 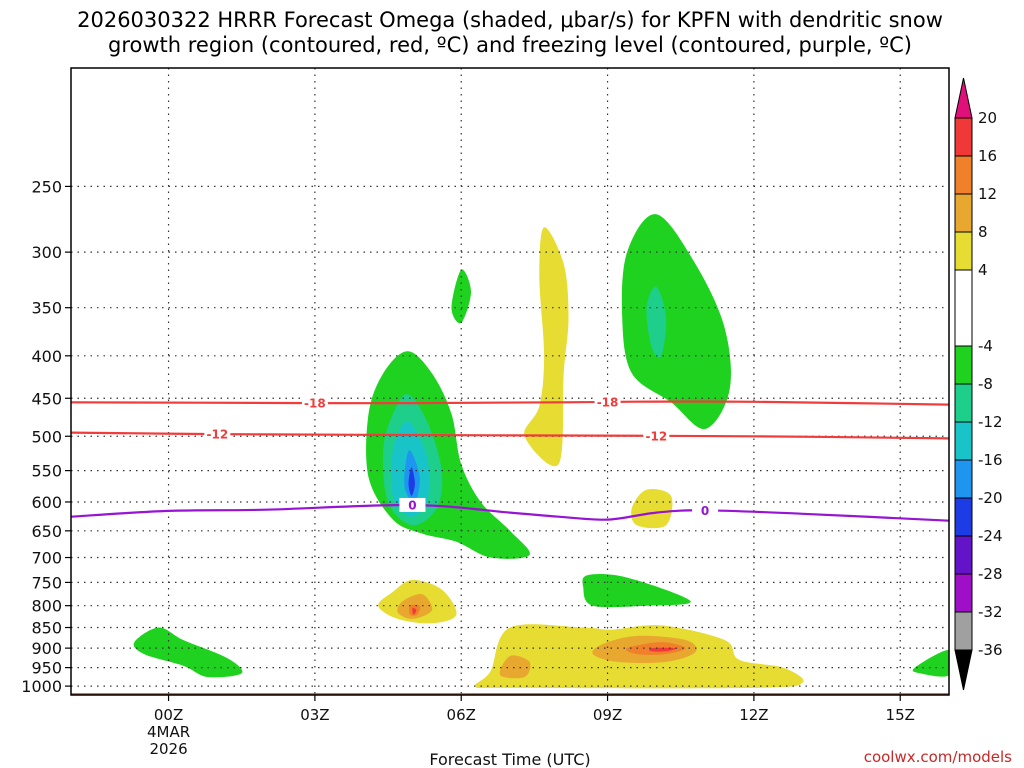 I want to click on x-tick-label: 03Z, so click(x=314, y=715).